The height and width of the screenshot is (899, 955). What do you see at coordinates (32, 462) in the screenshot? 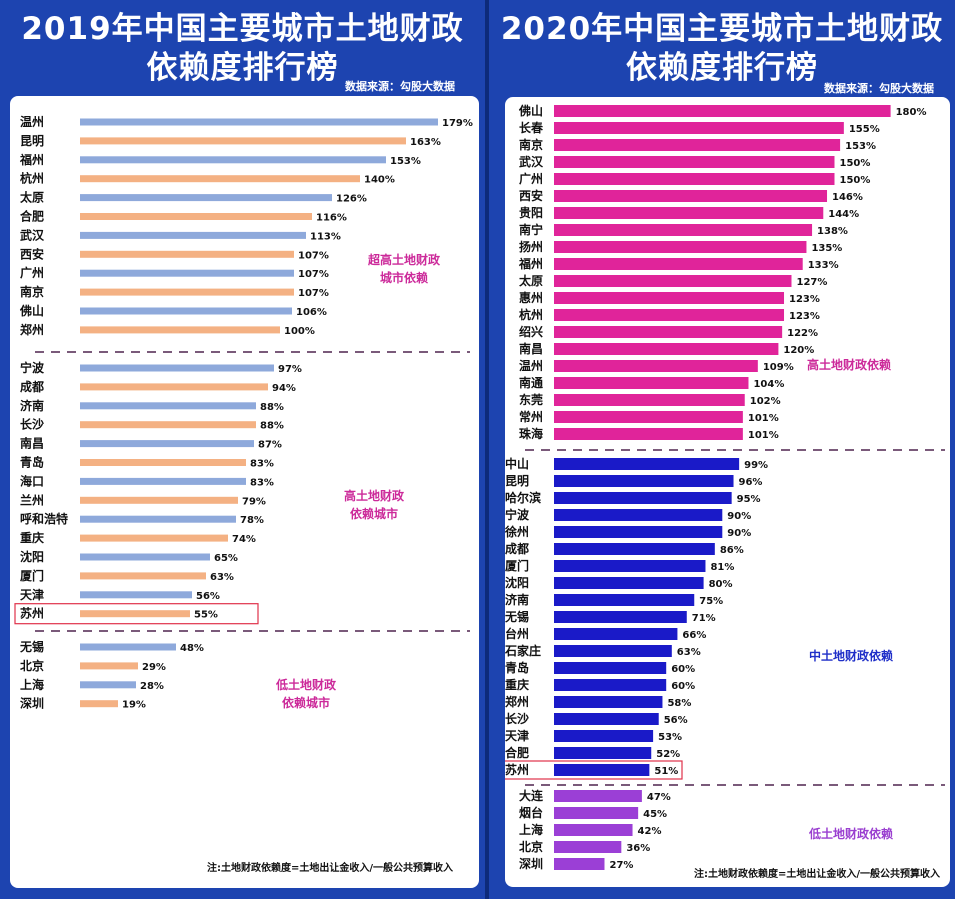
I see `category-label: 青岛` at bounding box center [32, 462].